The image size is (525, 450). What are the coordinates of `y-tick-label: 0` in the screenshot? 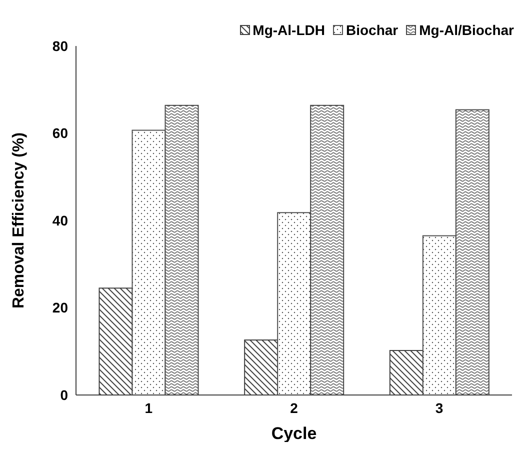 It's located at (64, 394).